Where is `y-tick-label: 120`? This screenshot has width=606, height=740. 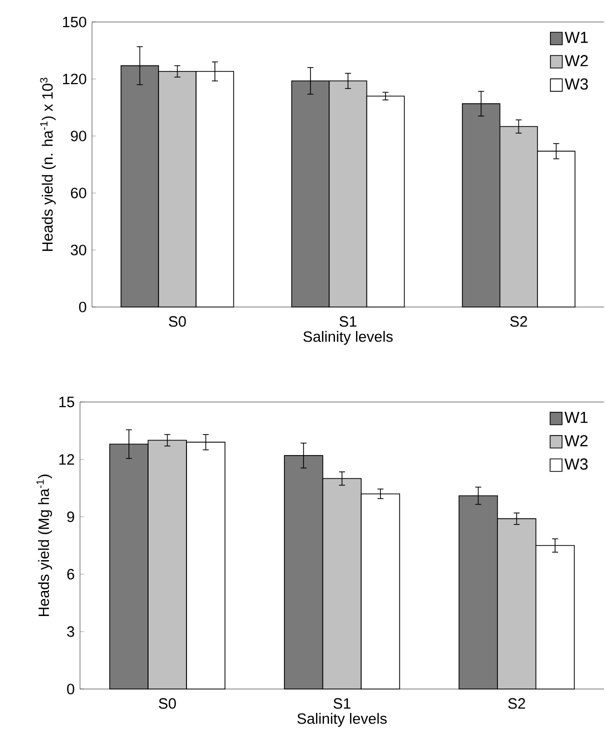 y-tick-label: 120 is located at coordinates (74, 79).